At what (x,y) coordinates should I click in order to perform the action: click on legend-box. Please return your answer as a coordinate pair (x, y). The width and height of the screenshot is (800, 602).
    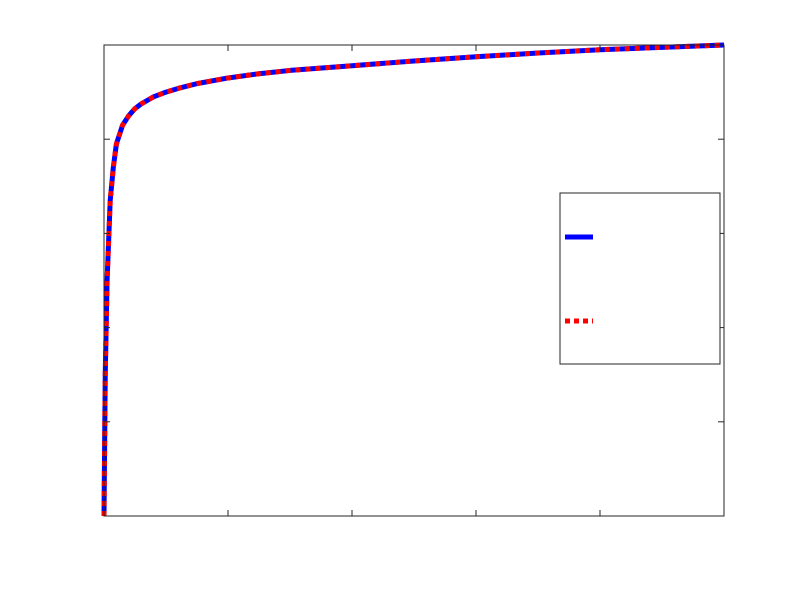
    Looking at the image, I should click on (640, 278).